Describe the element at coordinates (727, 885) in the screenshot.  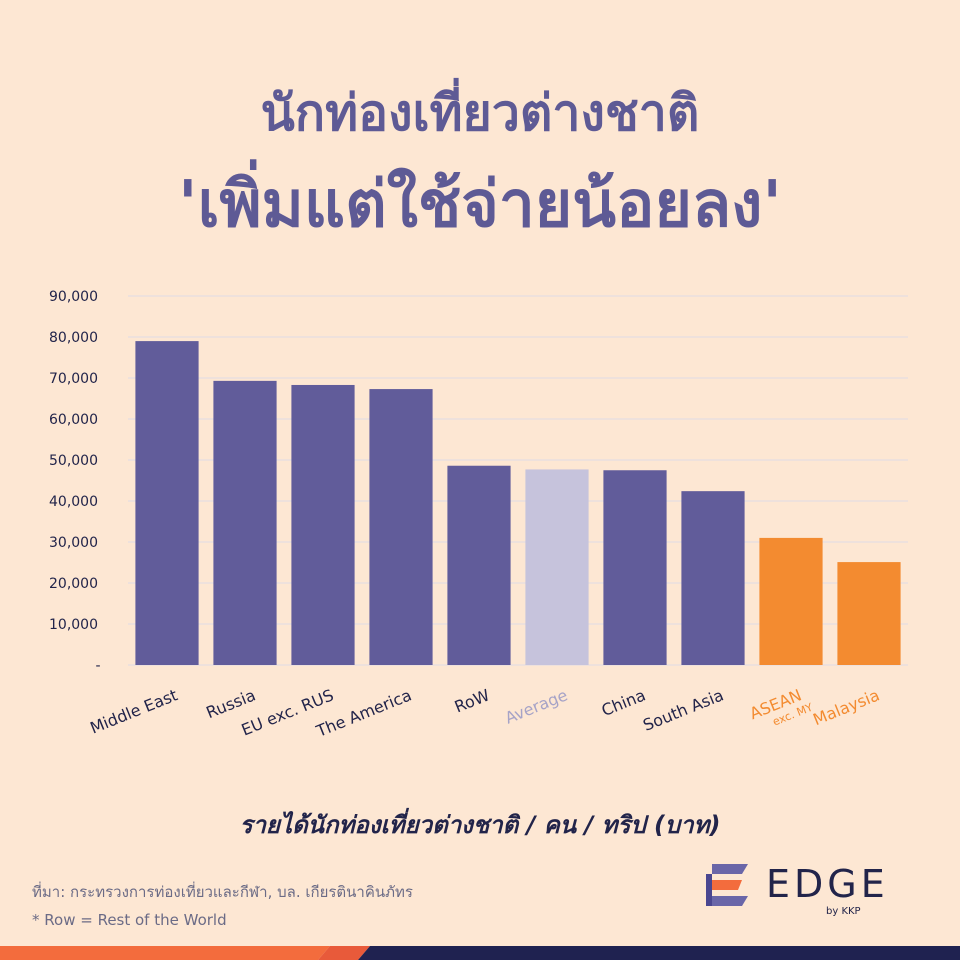
I see `edge-logo-icon` at that location.